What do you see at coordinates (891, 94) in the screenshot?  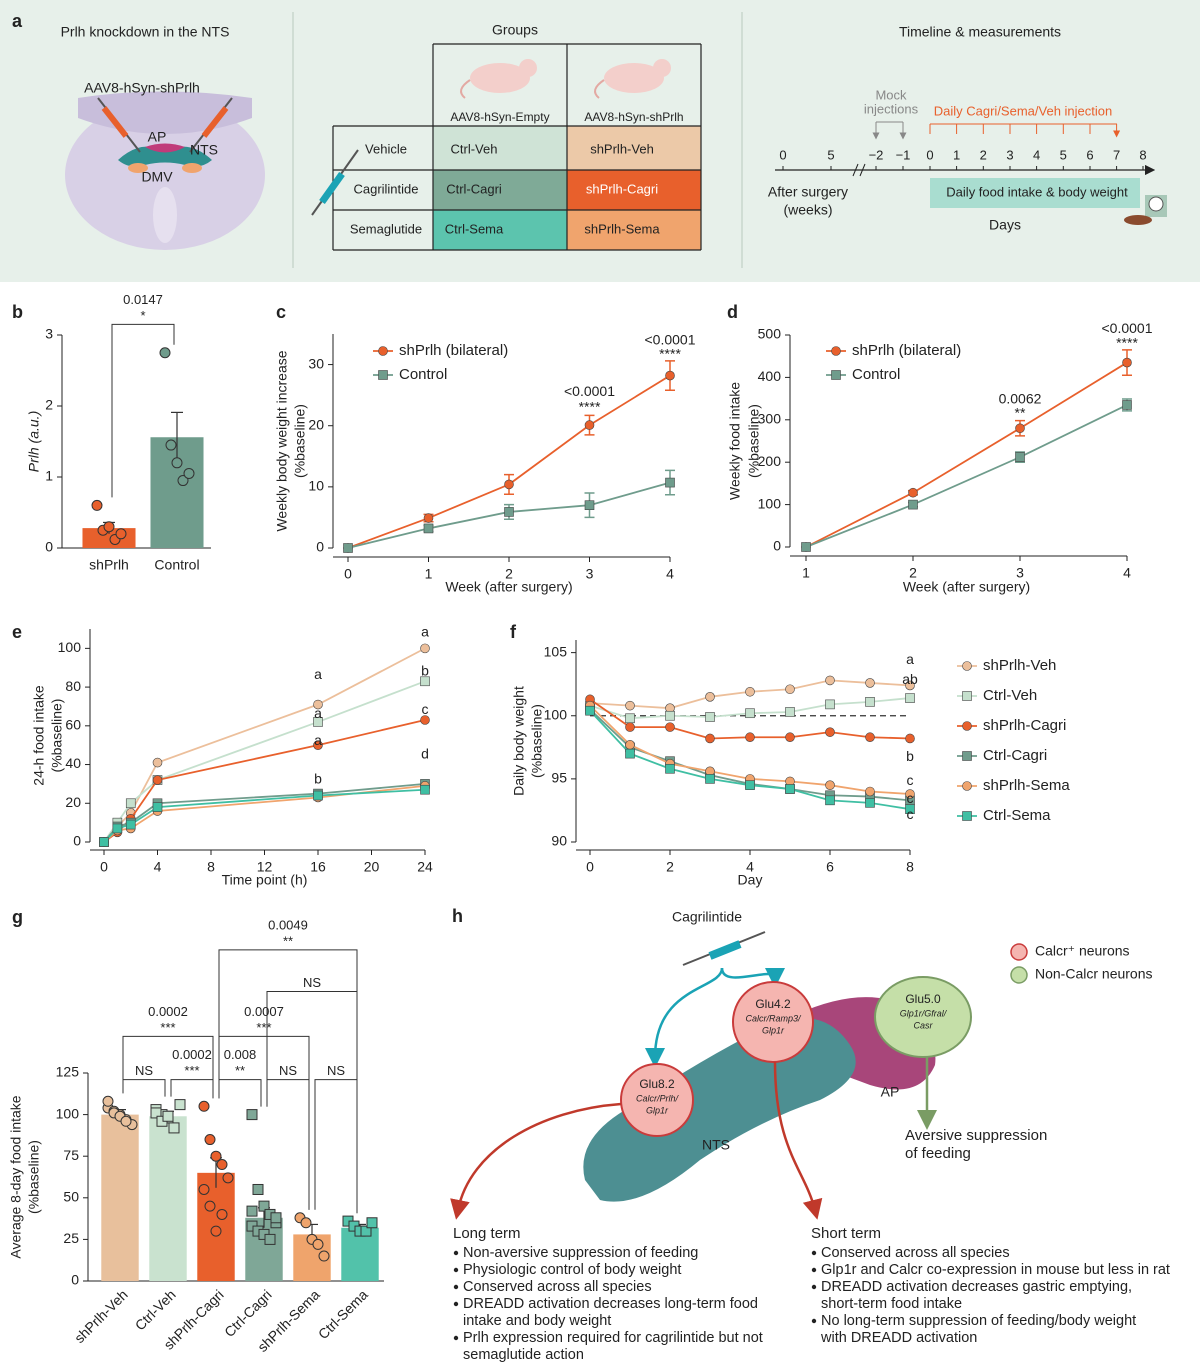 I see `mock-label: Mock` at bounding box center [891, 94].